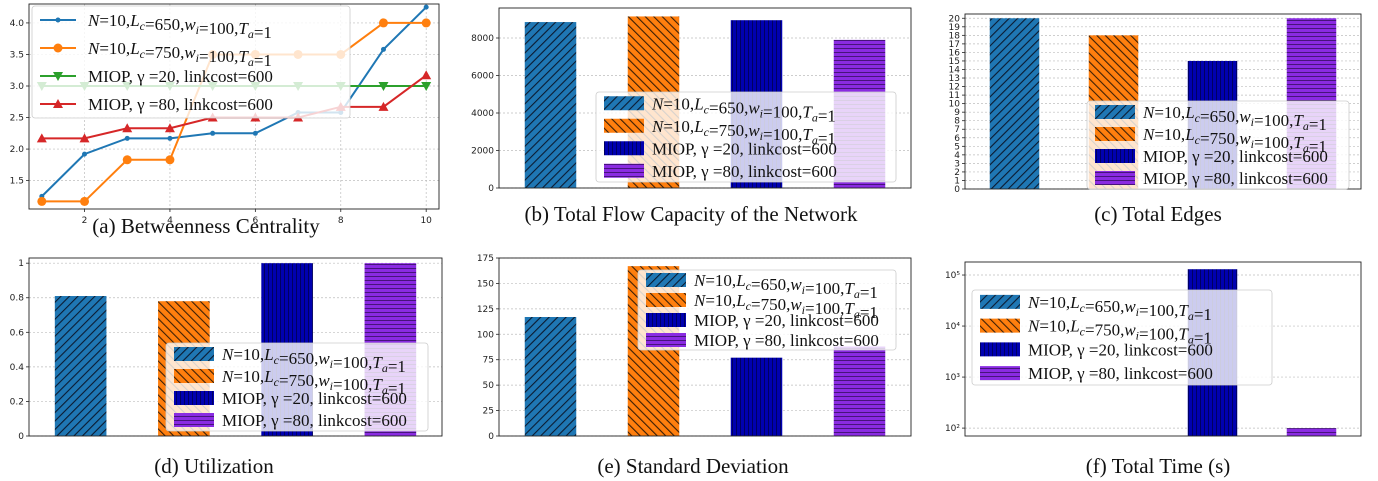 The height and width of the screenshot is (481, 1378). I want to click on y-tick-label: 3, so click(957, 164).